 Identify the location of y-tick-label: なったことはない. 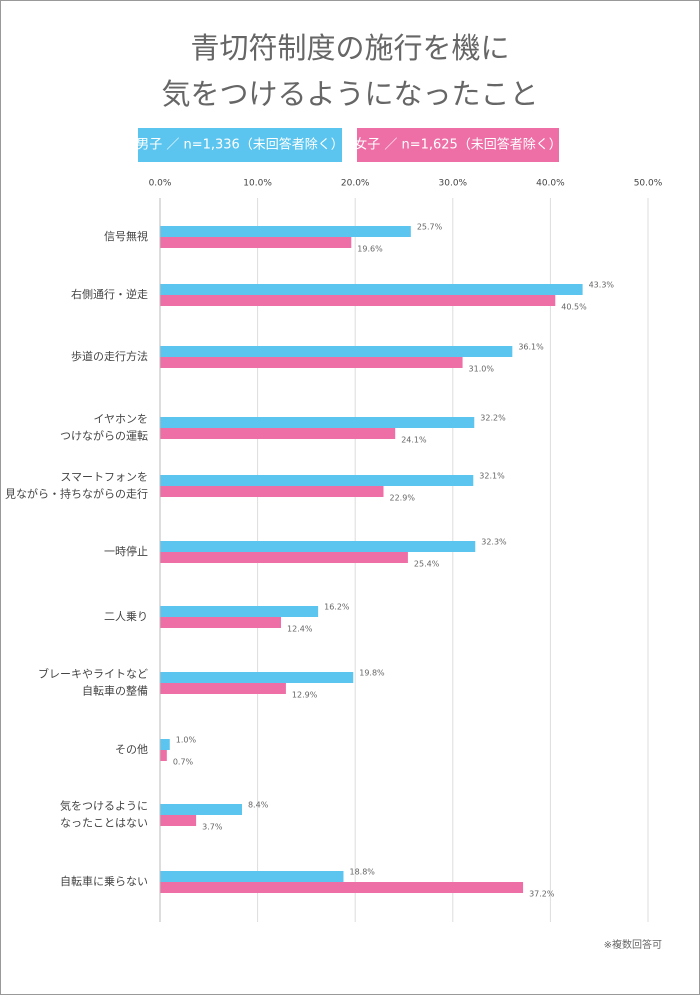
(104, 823).